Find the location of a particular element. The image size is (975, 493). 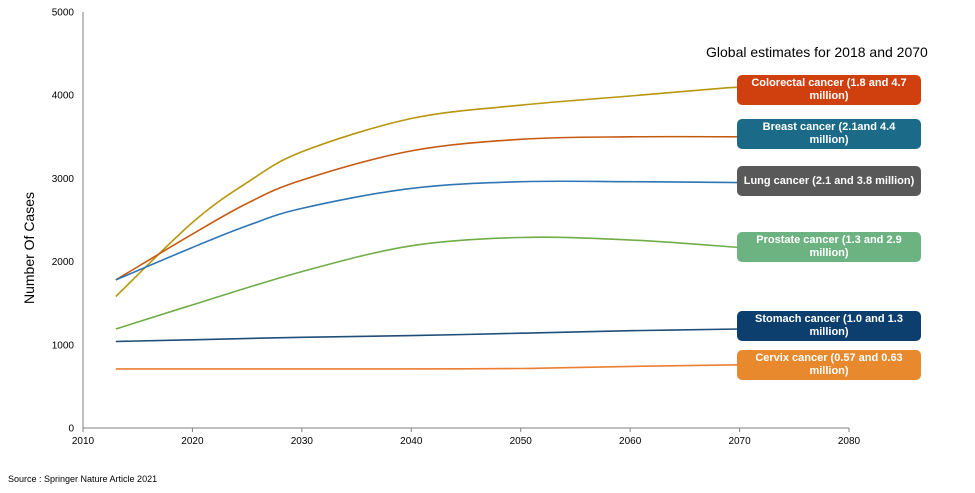

y-tick-label: 2000 is located at coordinates (63, 262).